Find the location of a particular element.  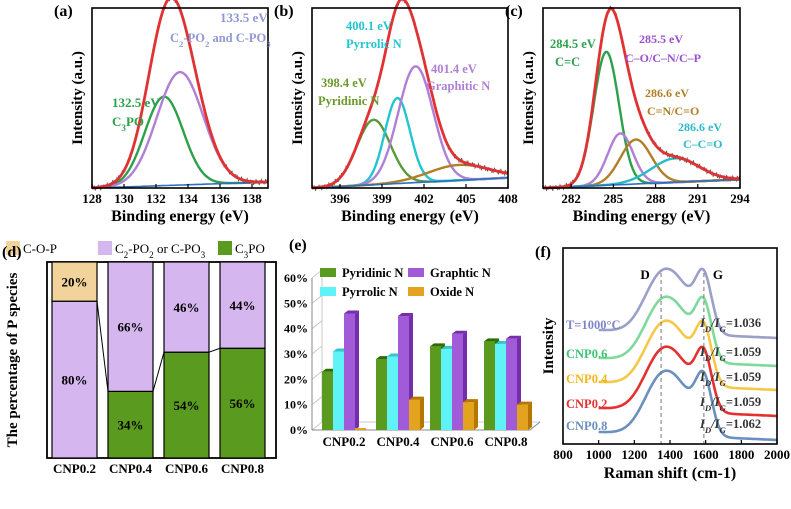

x-tick-label: 130 is located at coordinates (124, 198).